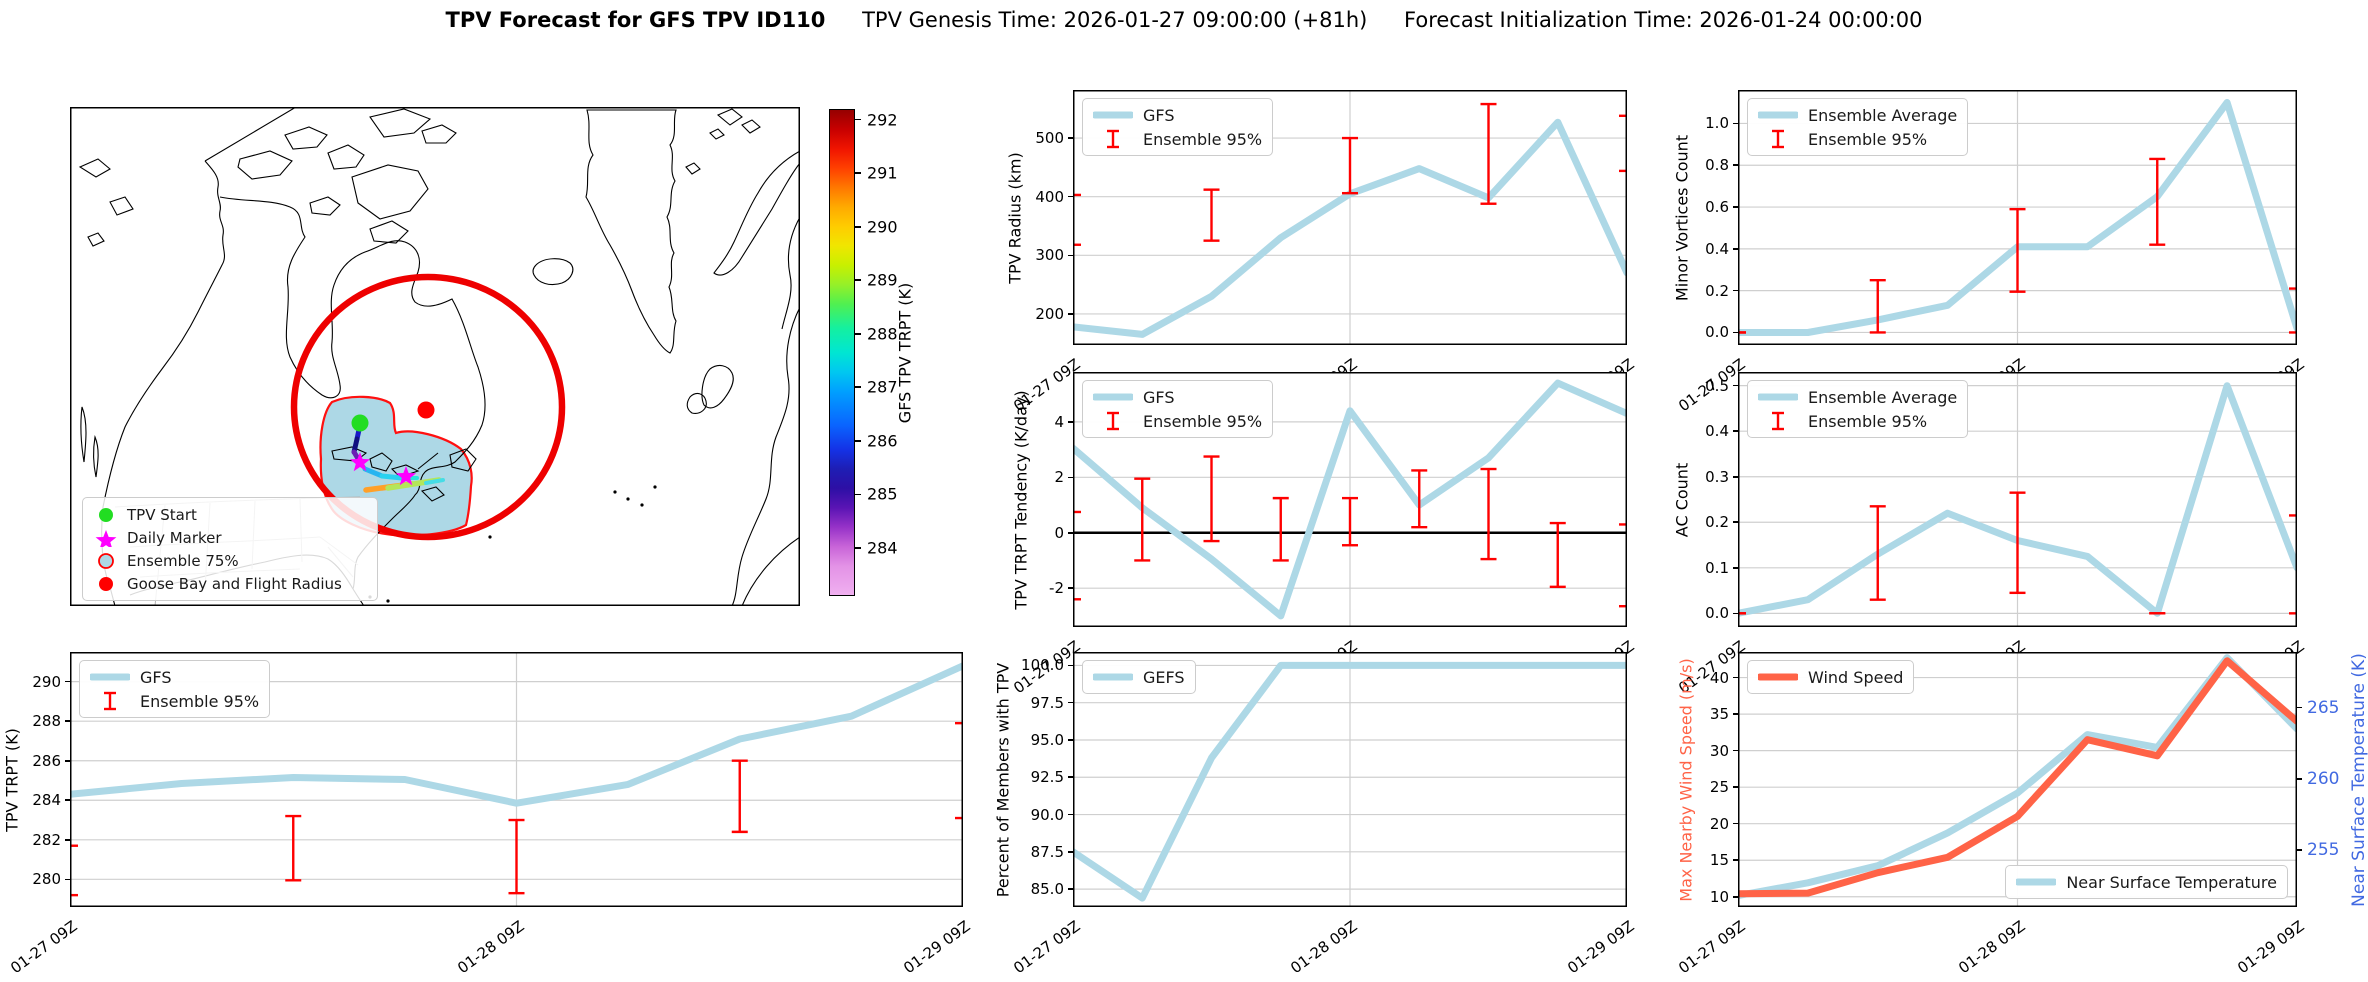 Image resolution: width=2368 pixels, height=982 pixels. Describe the element at coordinates (1059, 421) in the screenshot. I see `y-tick-label: 4` at that location.